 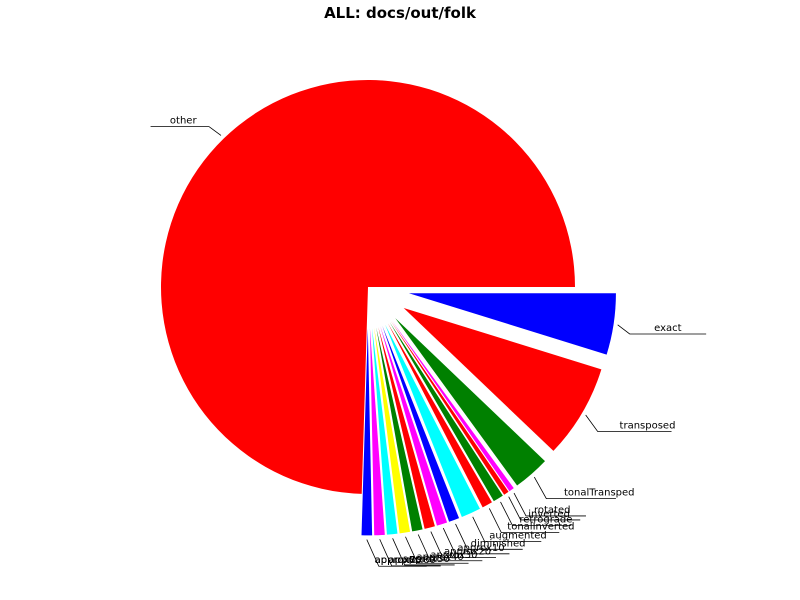 What do you see at coordinates (453, 555) in the screenshot?
I see `slice-minor-8-label: approx30` at bounding box center [453, 555].